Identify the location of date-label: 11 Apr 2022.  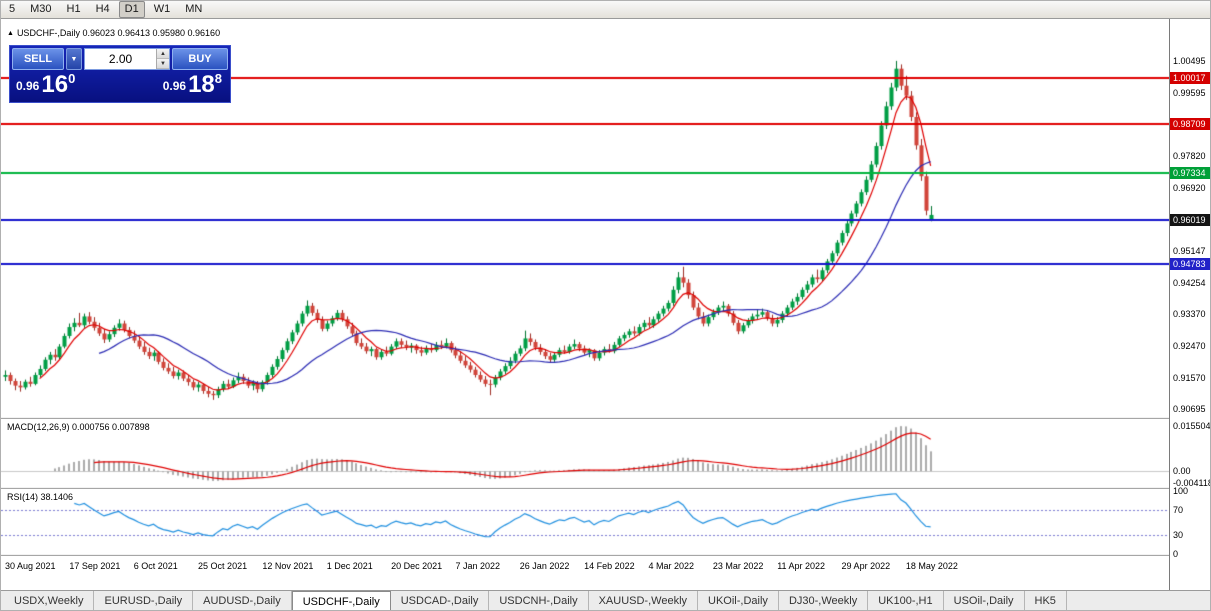
(801, 566).